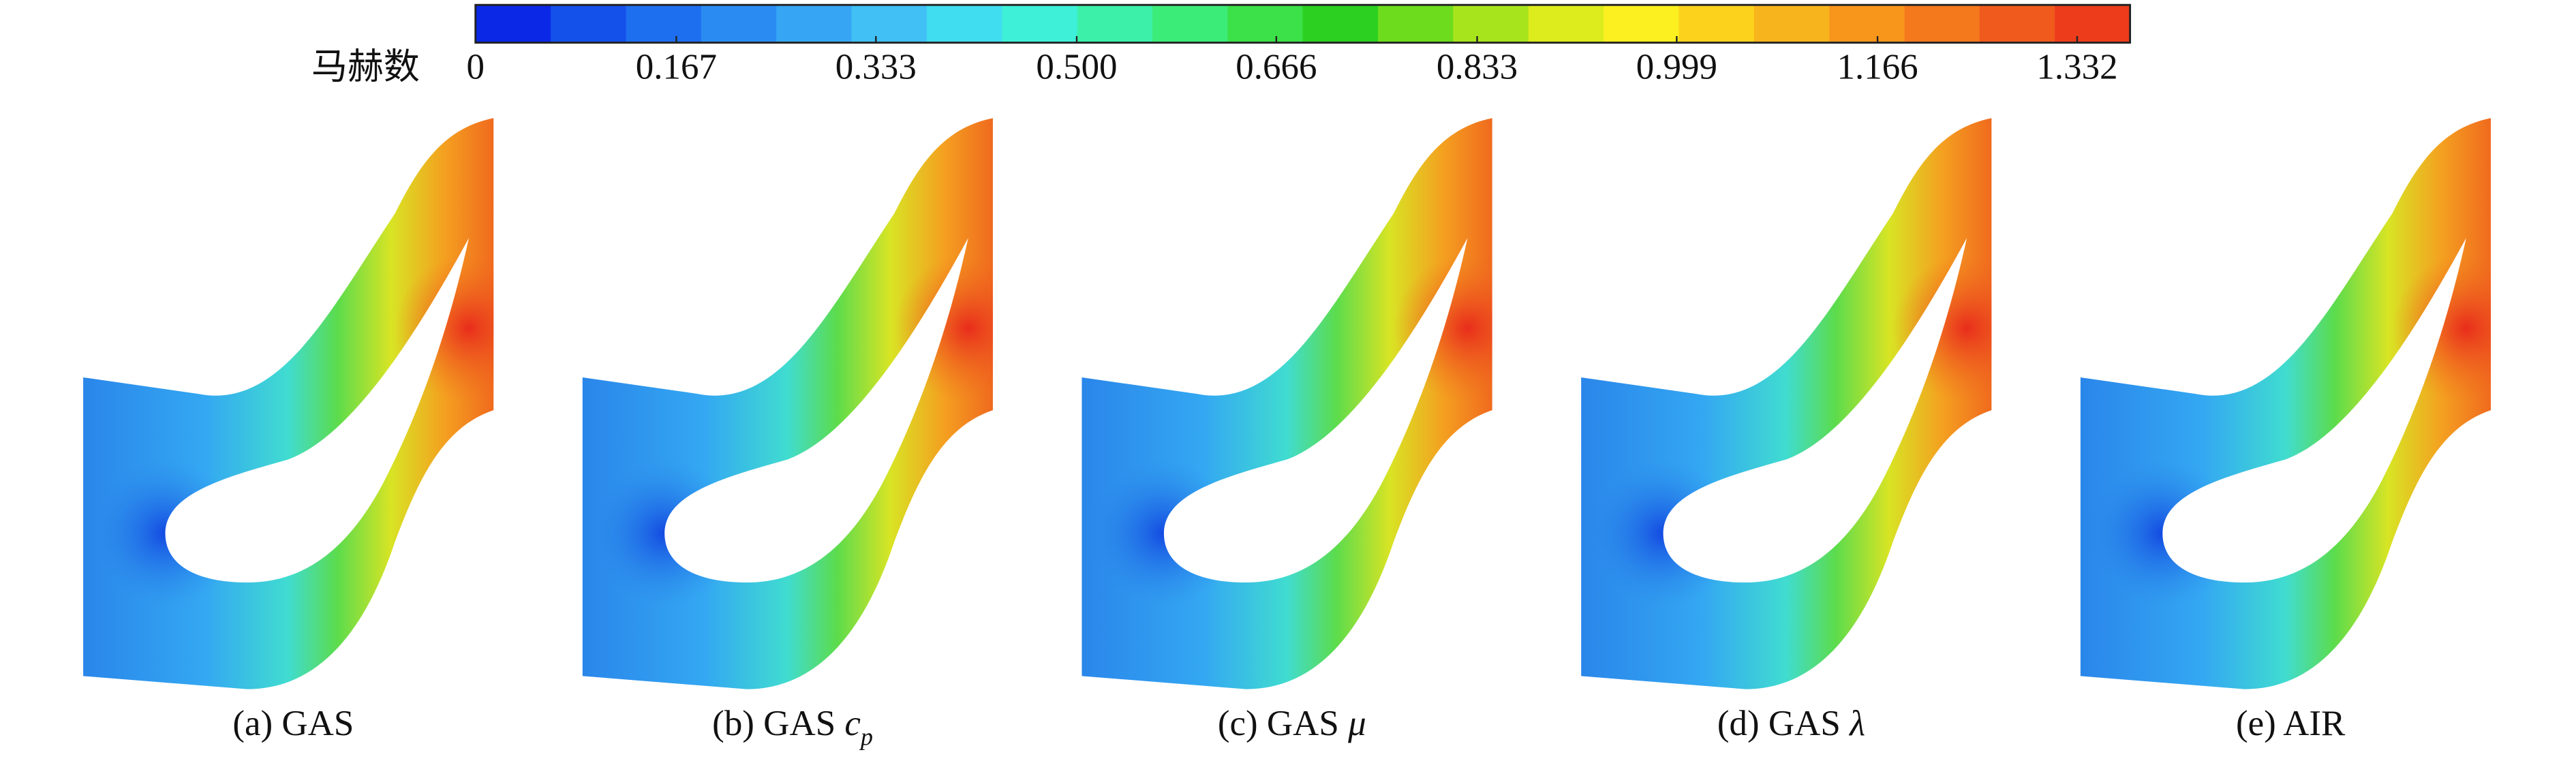  Describe the element at coordinates (1779, 723) in the screenshot. I see `caption-text: (d) GAS` at that location.